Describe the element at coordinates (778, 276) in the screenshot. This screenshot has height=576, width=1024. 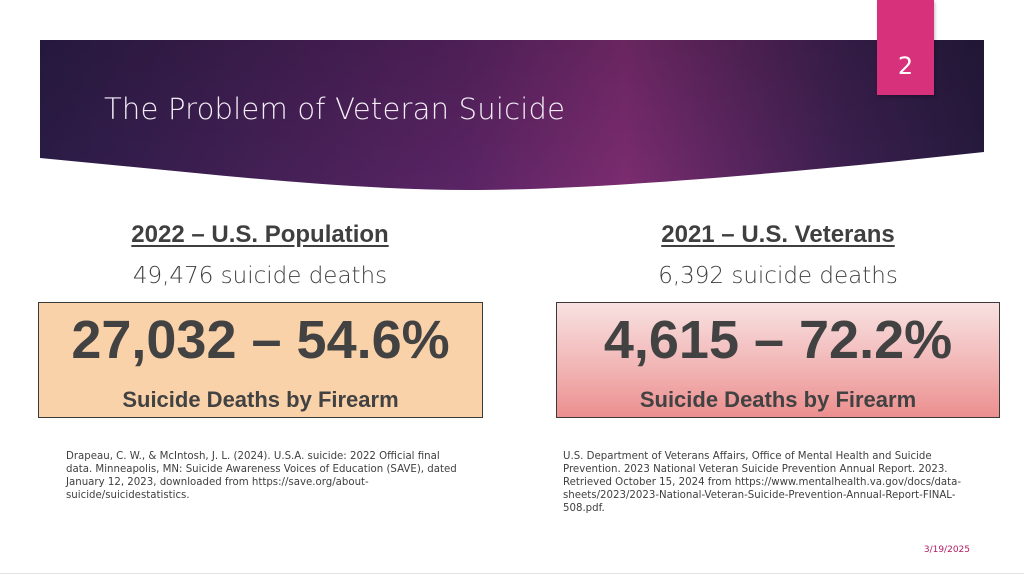
I see `right-column-subheading: 6,392 suicide deaths` at that location.